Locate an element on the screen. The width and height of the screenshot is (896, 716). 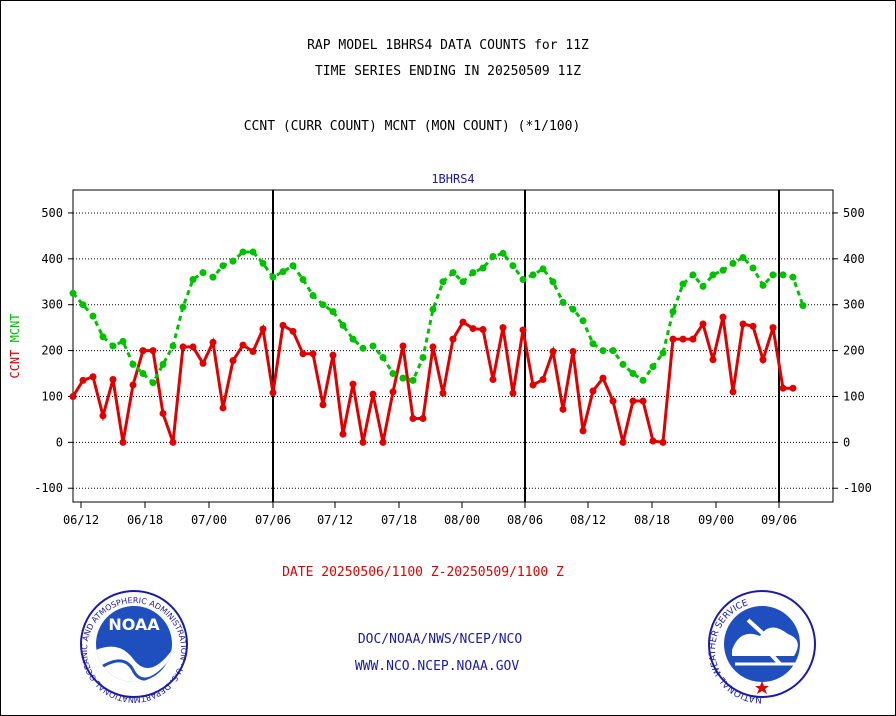
y-axis-label-mcnt: MCNT is located at coordinates (15, 331).